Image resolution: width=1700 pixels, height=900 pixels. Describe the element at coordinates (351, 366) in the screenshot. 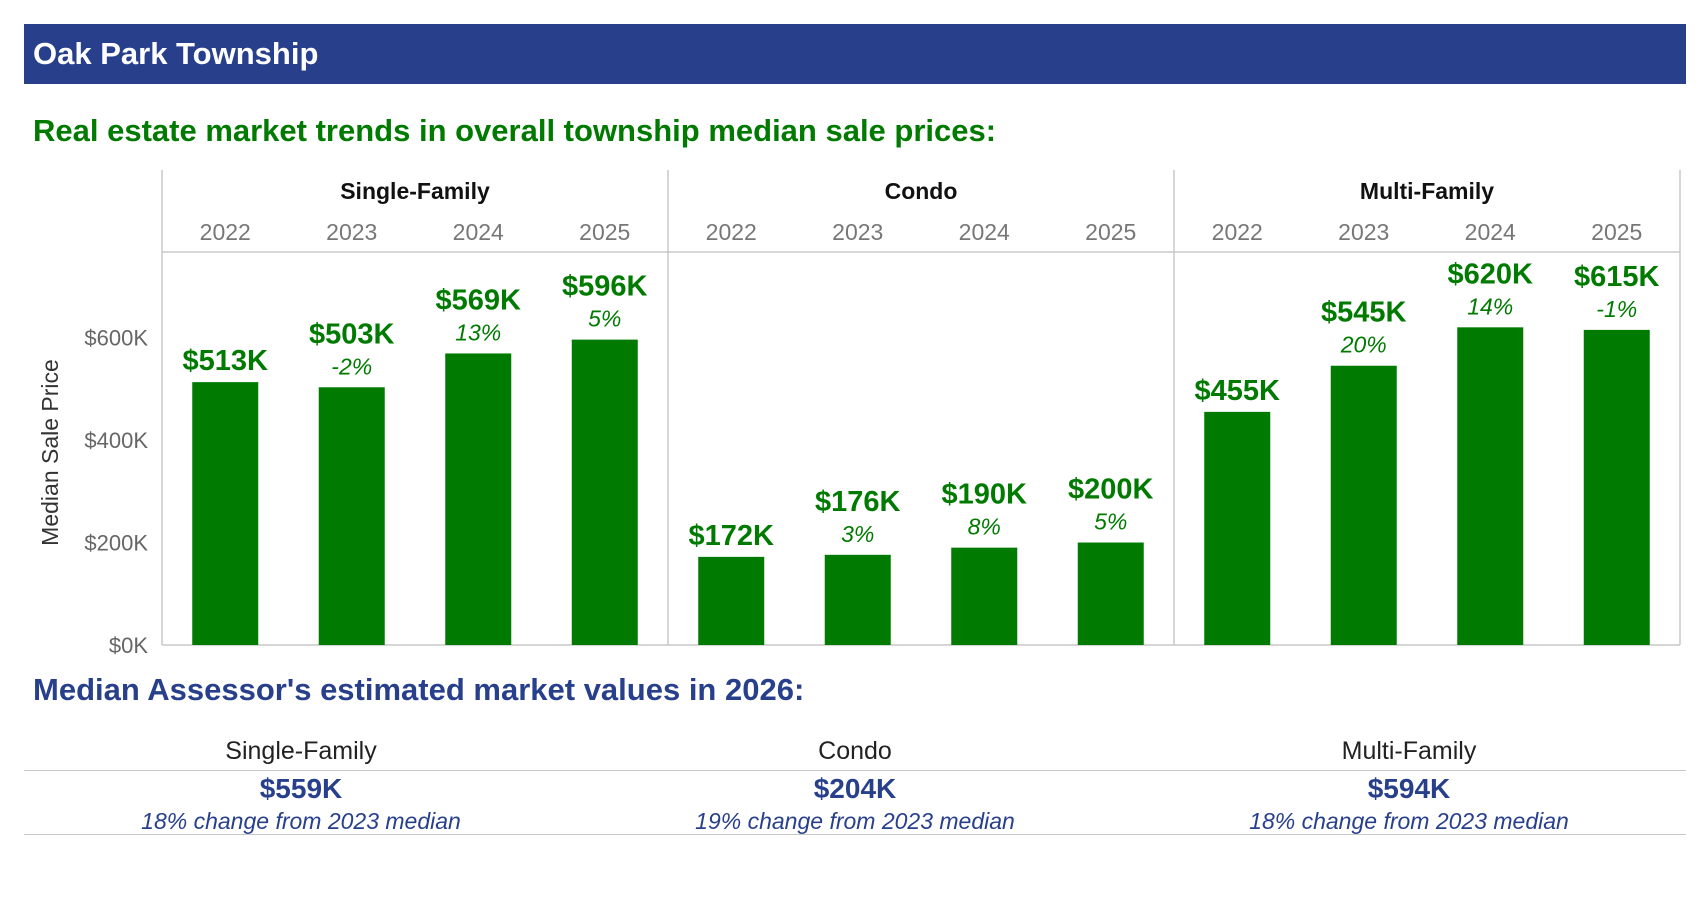

I see `change-label: -2%` at that location.